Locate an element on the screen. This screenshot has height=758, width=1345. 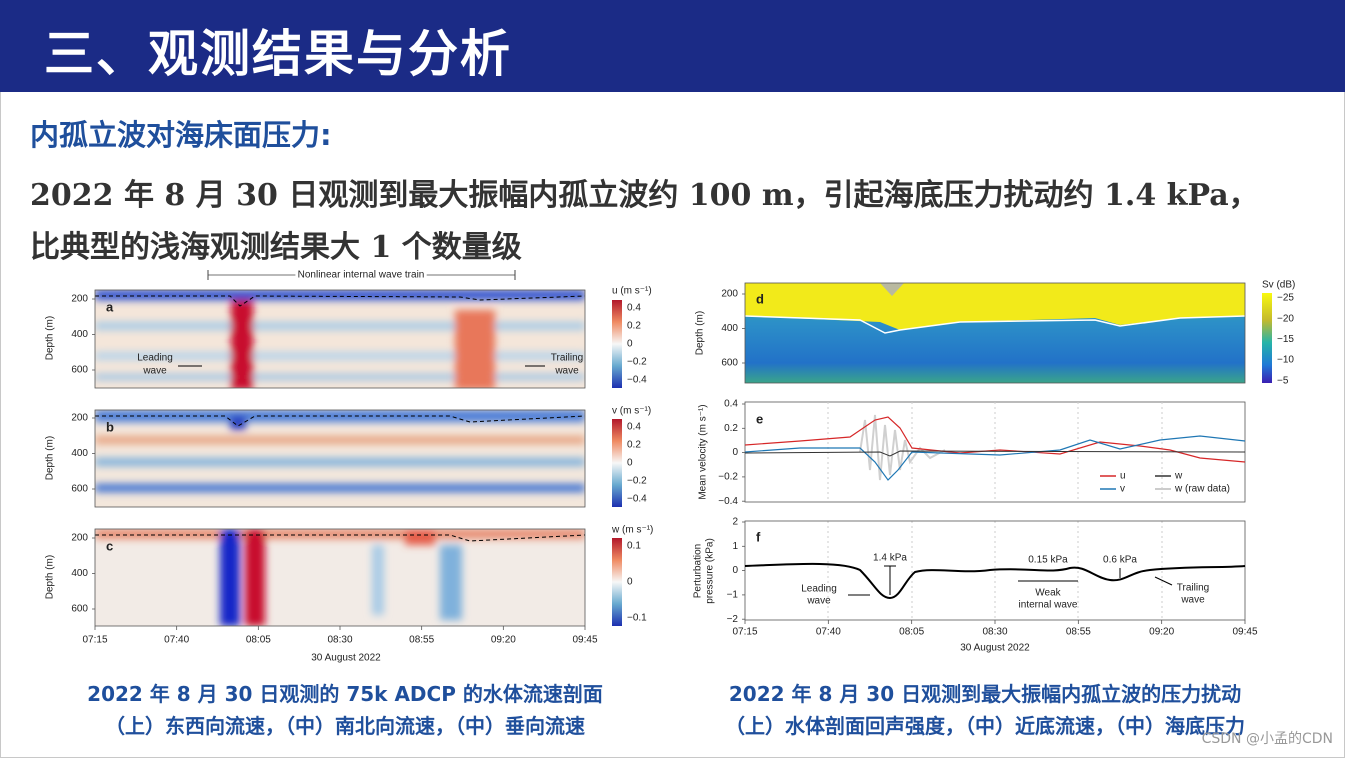
heatmap-w is located at coordinates (340, 577).